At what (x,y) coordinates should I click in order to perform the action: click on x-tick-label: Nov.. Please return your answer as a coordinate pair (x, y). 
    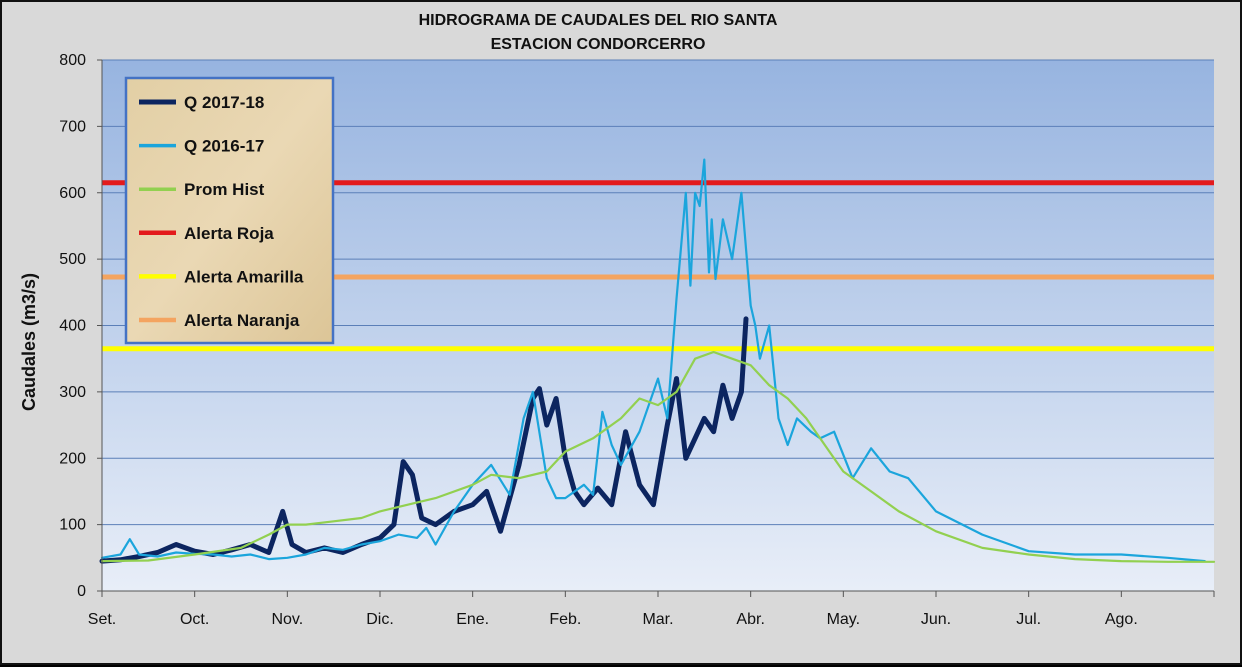
    Looking at the image, I should click on (287, 619).